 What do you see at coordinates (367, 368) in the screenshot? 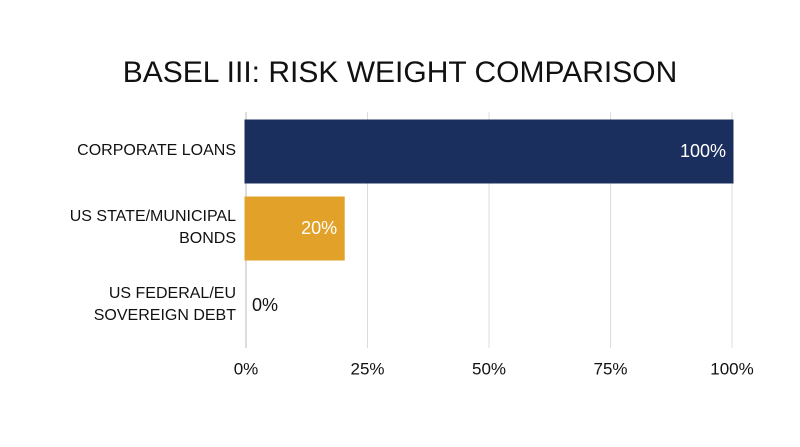
I see `x-tick-label: 25%` at bounding box center [367, 368].